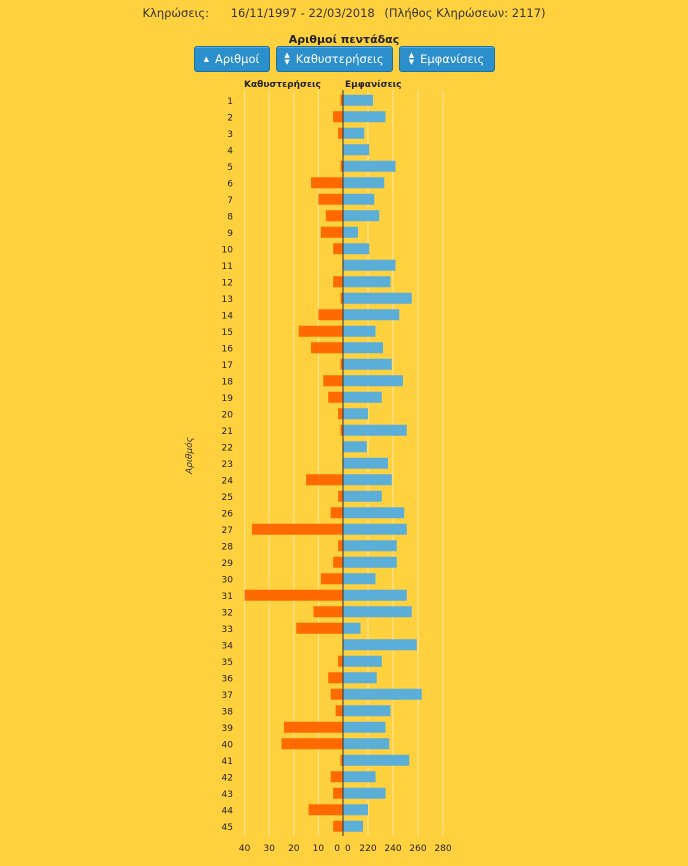  Describe the element at coordinates (227, 333) in the screenshot. I see `category-label: 15` at that location.